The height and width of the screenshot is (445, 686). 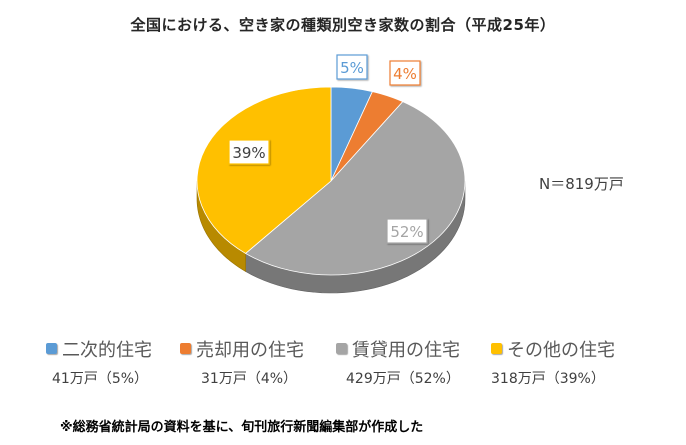 I want to click on svg-text: 5%, so click(x=352, y=68).